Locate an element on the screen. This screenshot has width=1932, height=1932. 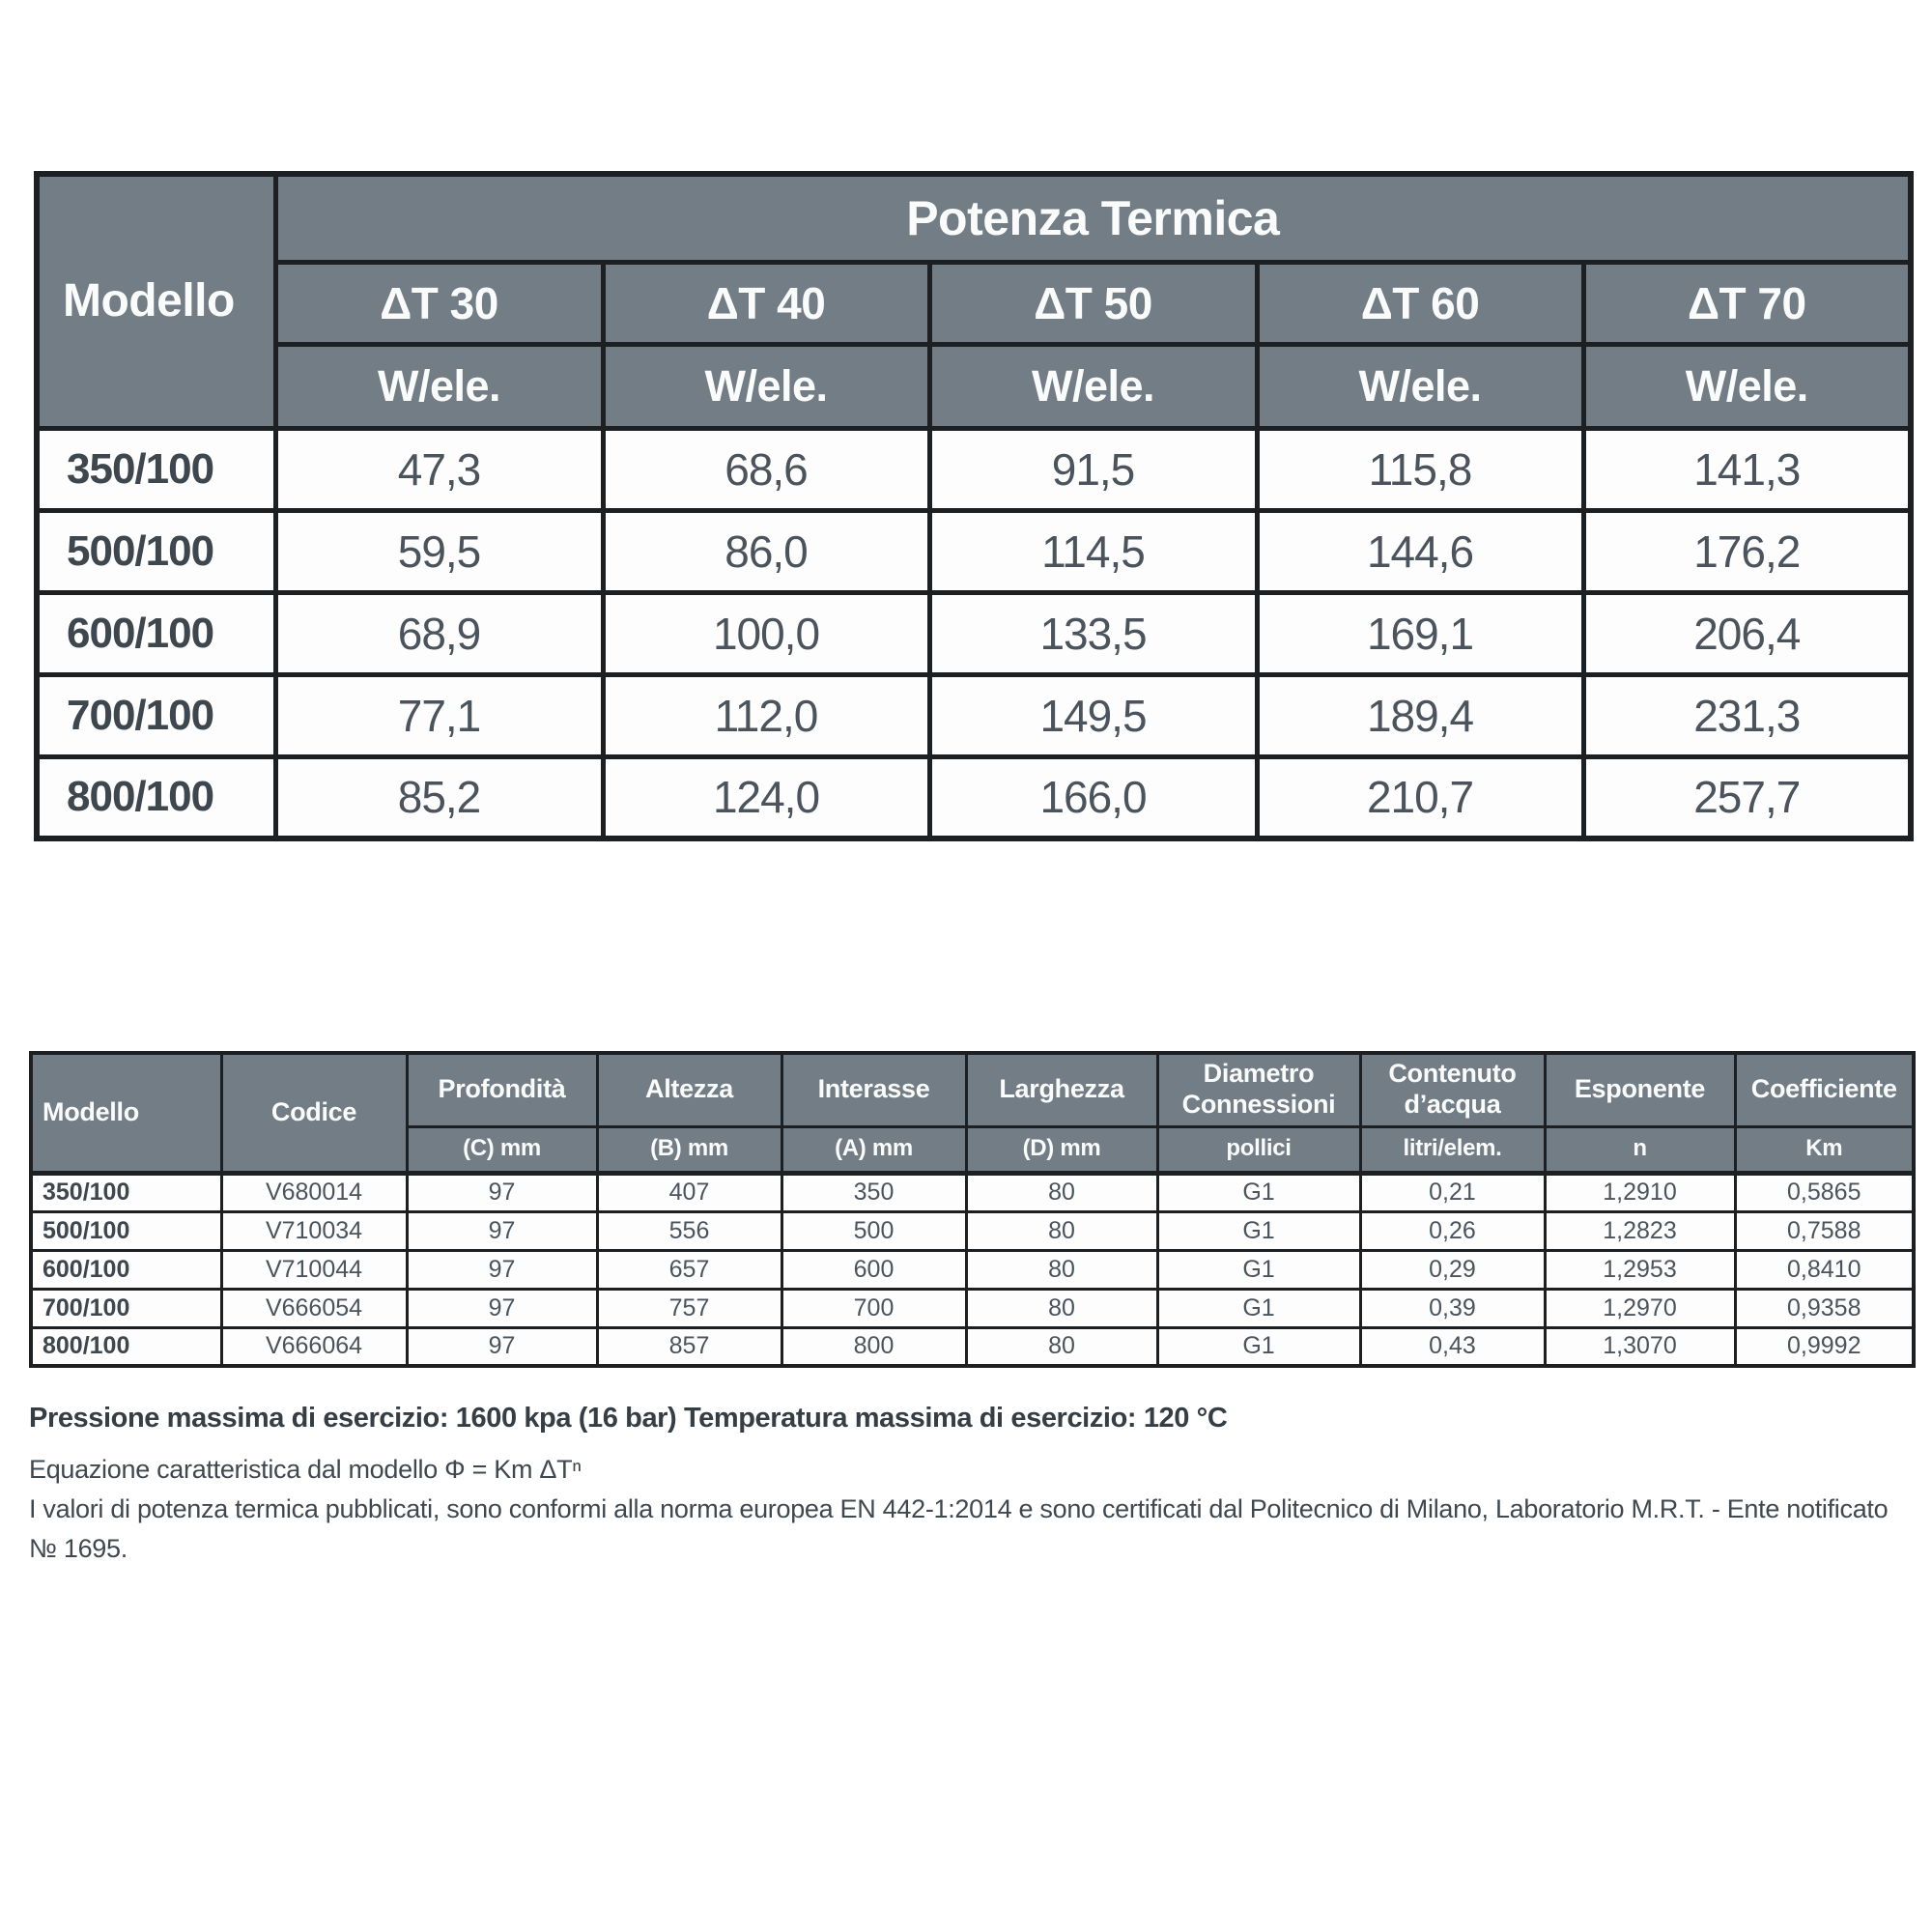
value-cell: 112,0 is located at coordinates (766, 715).